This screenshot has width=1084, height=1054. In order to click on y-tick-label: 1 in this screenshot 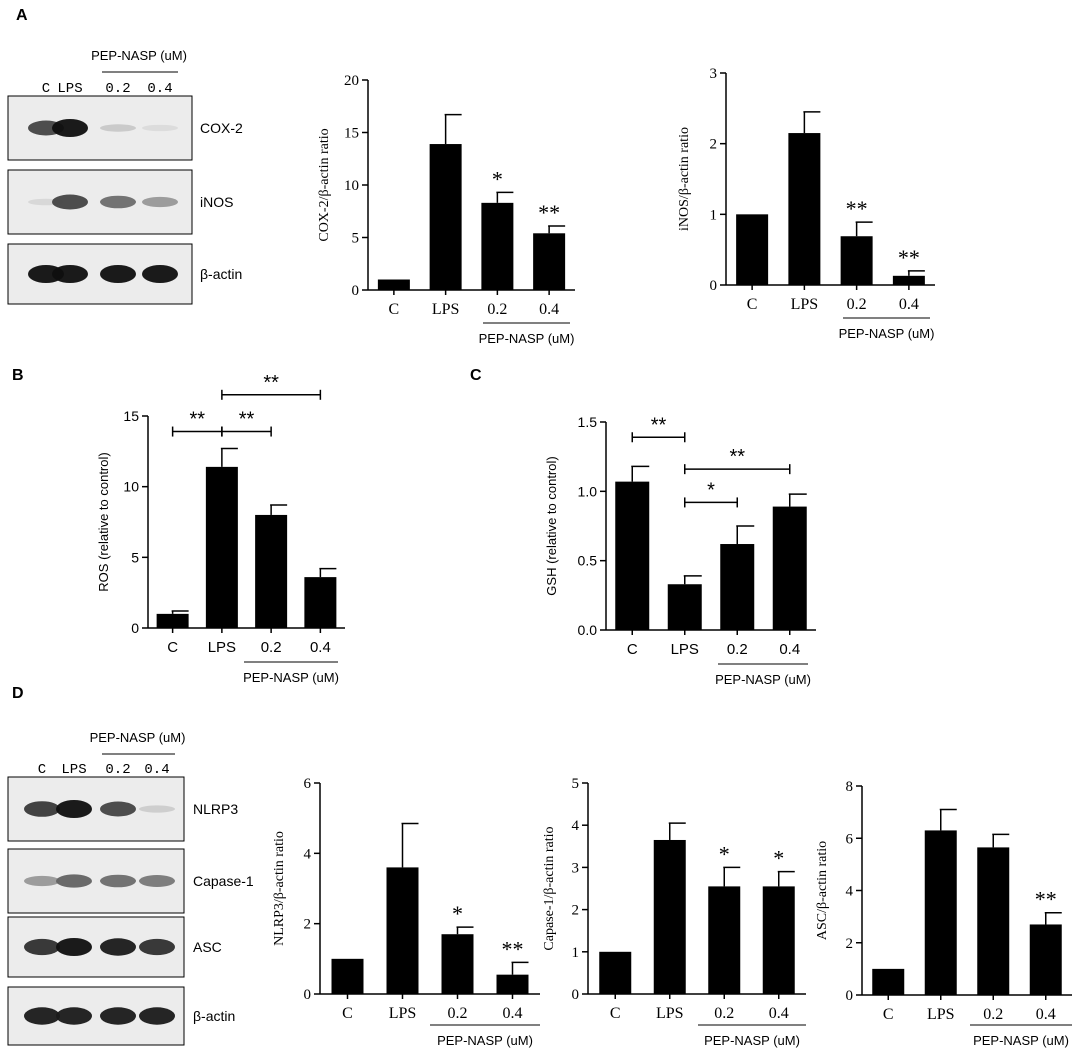, I will do `click(576, 953)`.